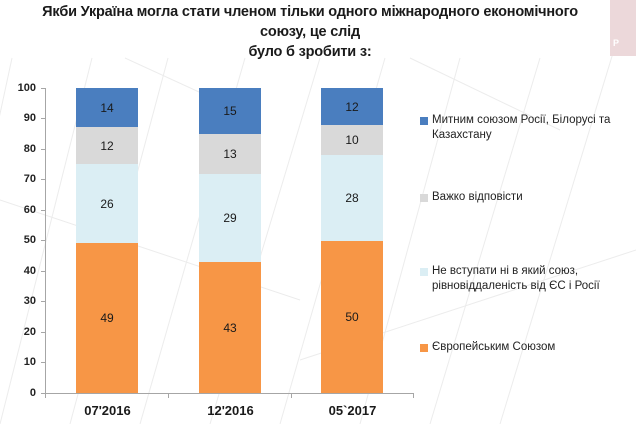 The height and width of the screenshot is (424, 636). I want to click on data-label: 50, so click(352, 317).